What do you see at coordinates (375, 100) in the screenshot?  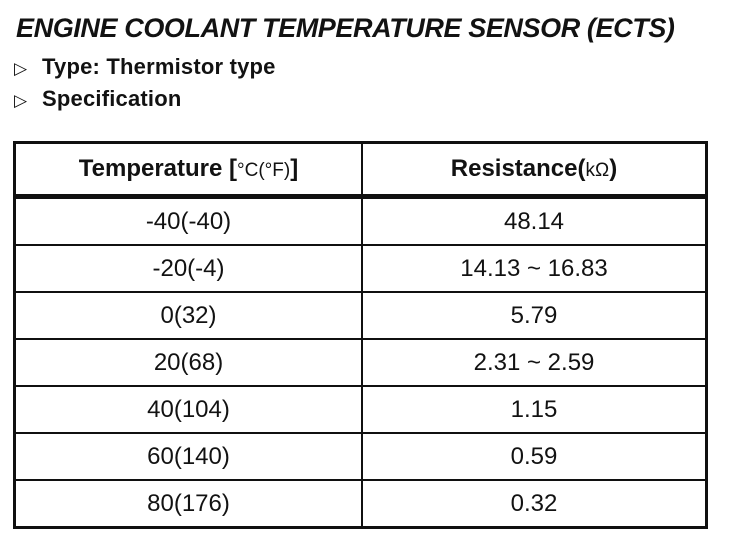 I see `bullet-specification: ▷ Specification` at bounding box center [375, 100].